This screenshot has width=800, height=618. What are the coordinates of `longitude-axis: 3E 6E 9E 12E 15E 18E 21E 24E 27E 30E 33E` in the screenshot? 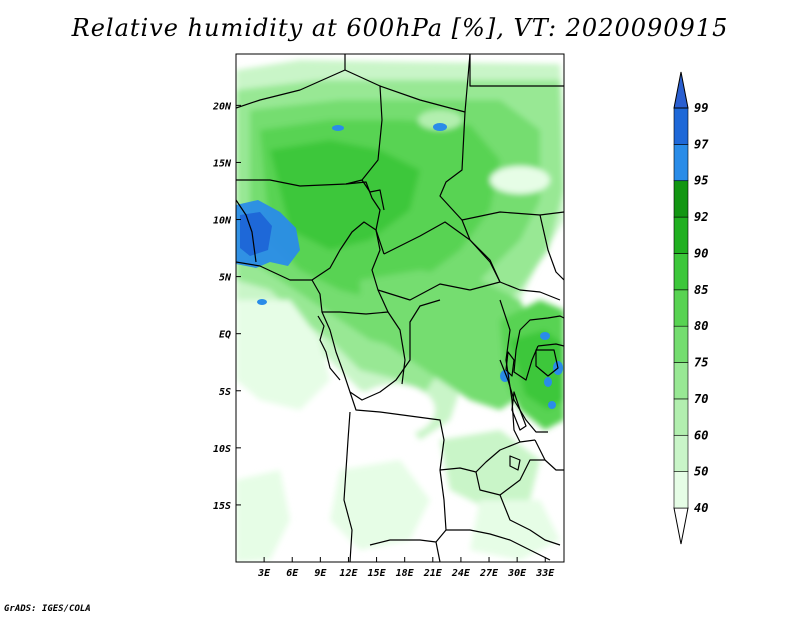 It's located at (406, 568).